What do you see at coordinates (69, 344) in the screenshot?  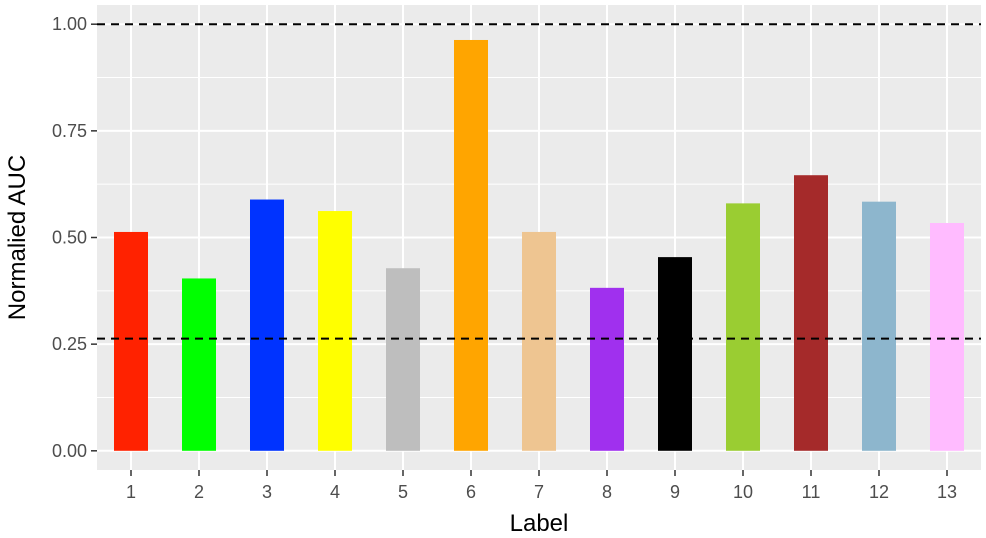 I see `y-tick-label: 0.25` at bounding box center [69, 344].